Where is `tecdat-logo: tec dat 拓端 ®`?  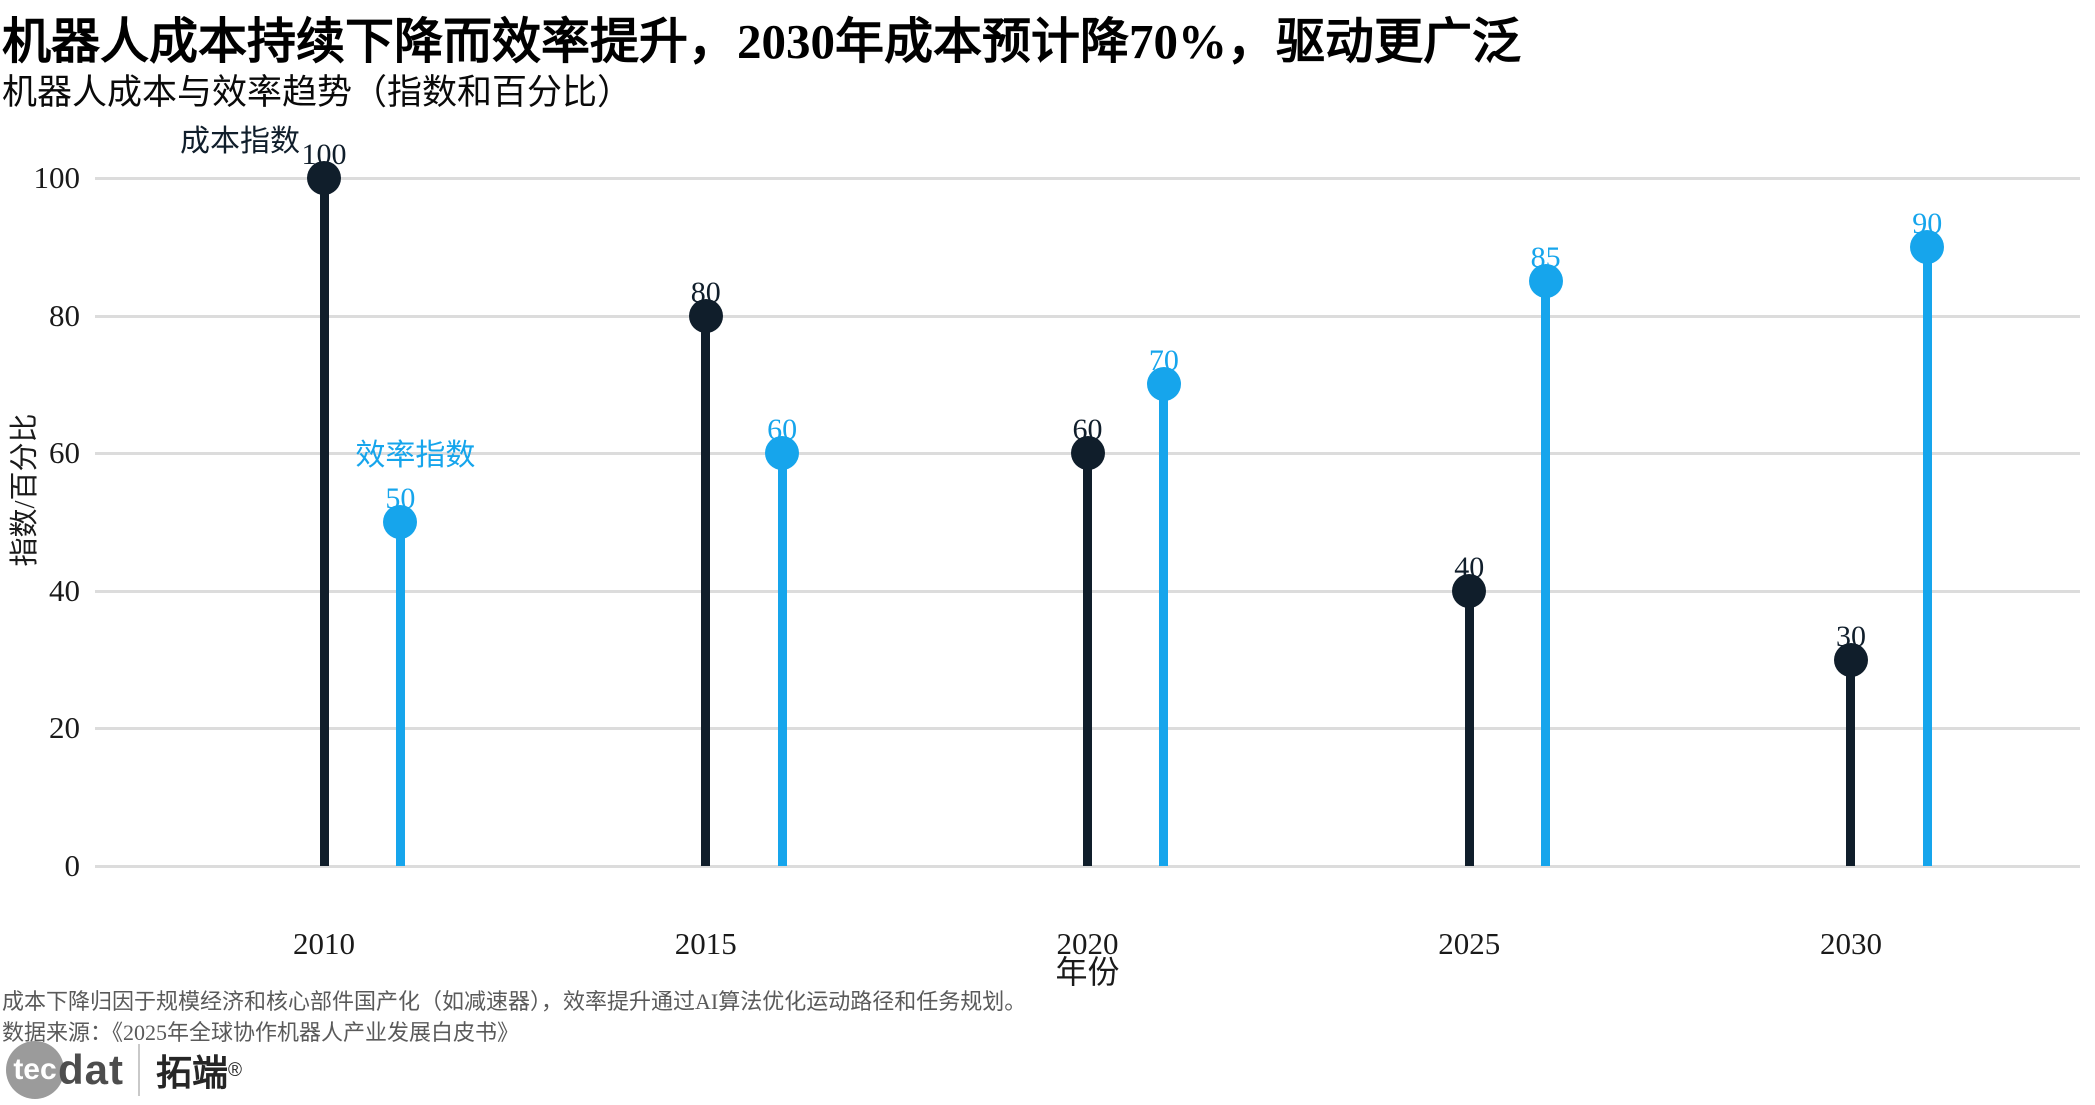 tecdat-logo: tec dat 拓端 ® is located at coordinates (124, 1070).